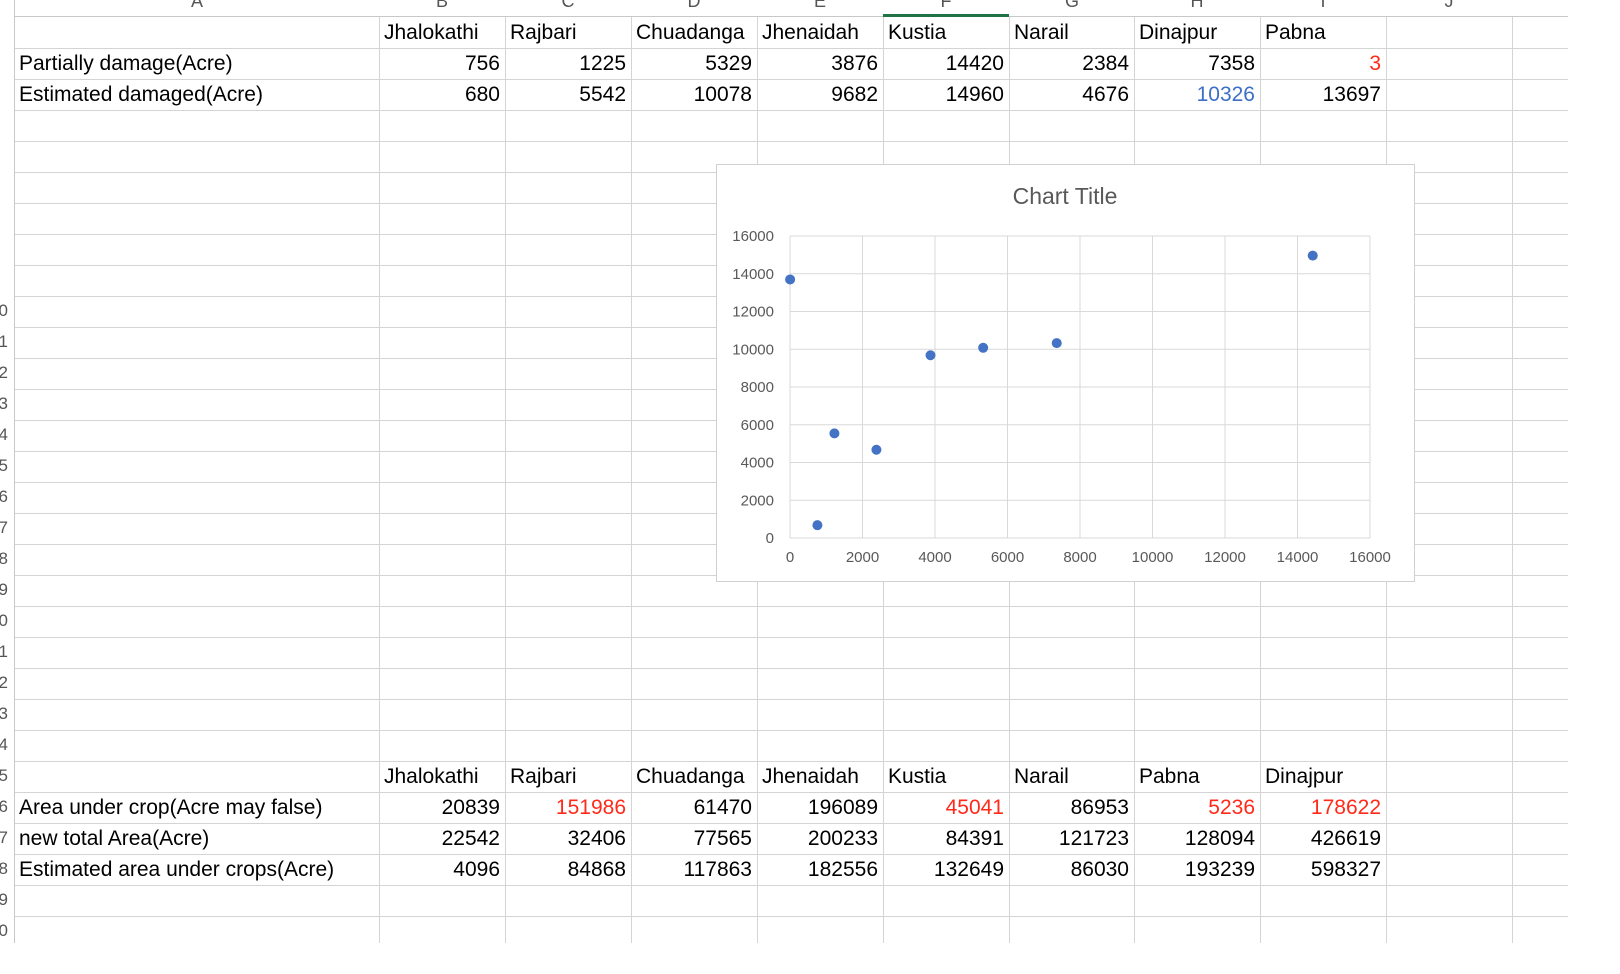  What do you see at coordinates (470, 838) in the screenshot?
I see `table2-cell: 22542` at bounding box center [470, 838].